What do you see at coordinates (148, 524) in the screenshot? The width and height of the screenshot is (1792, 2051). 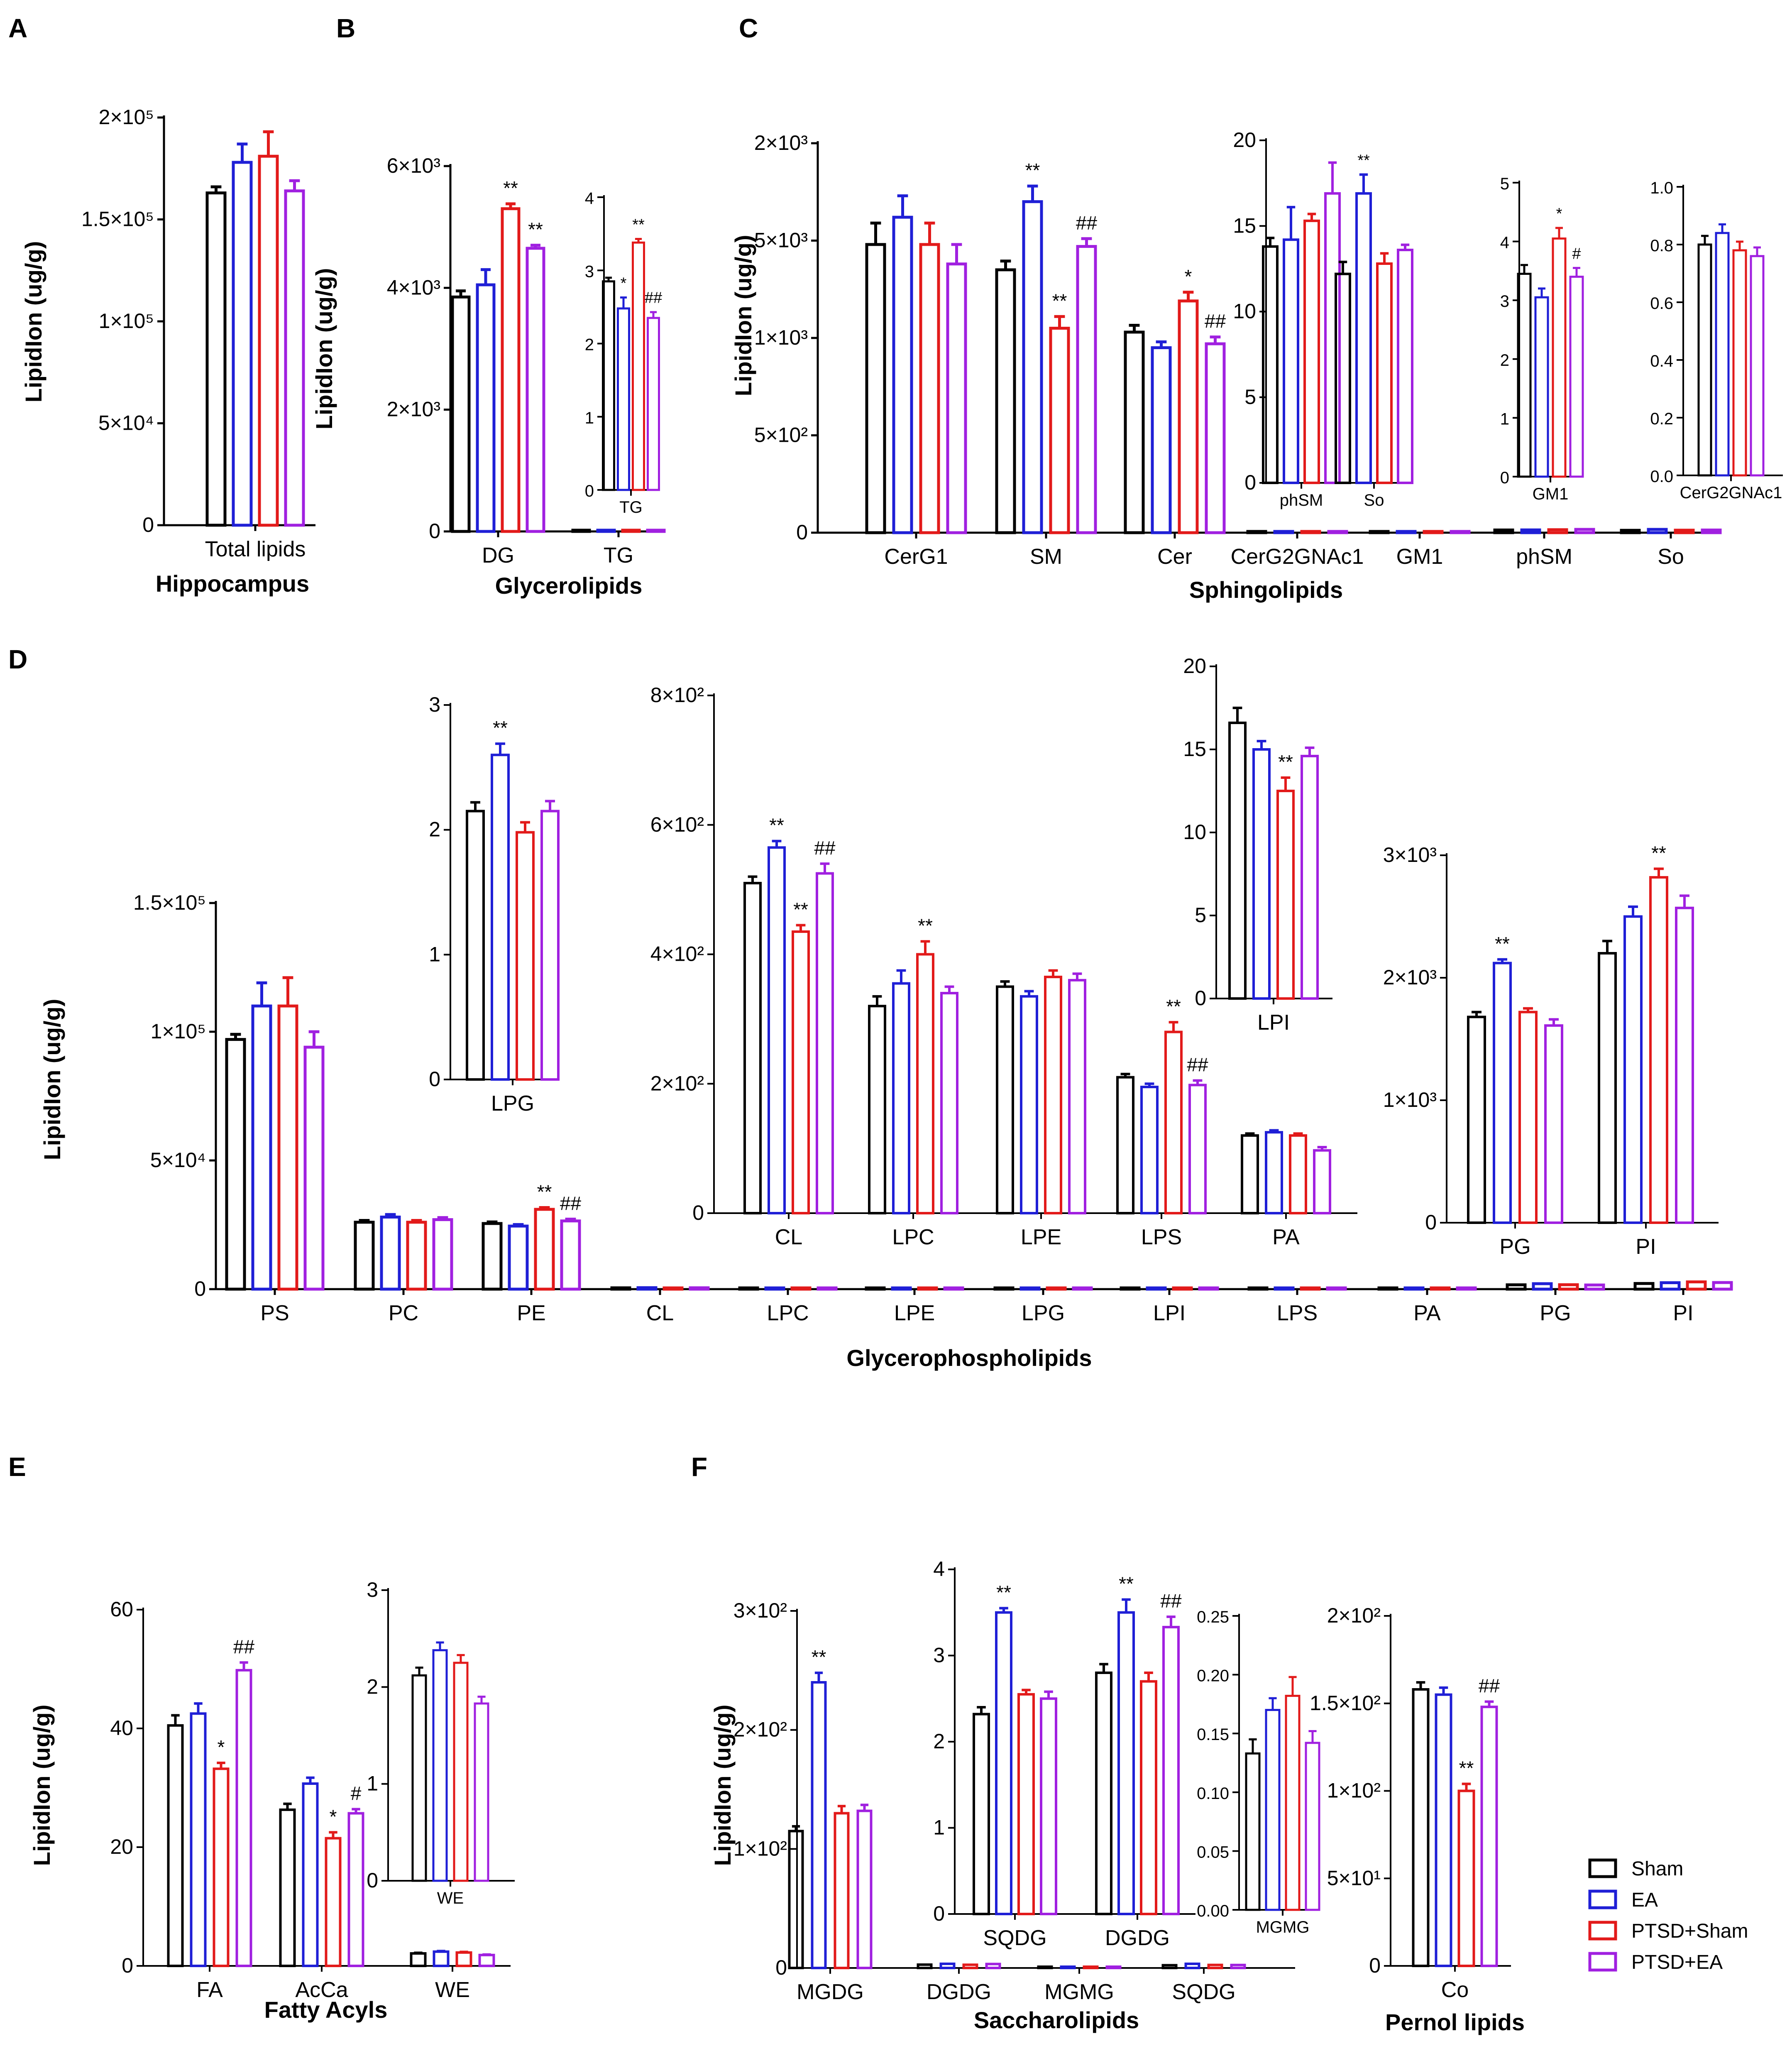 I see `a-y-tick-label: 0` at bounding box center [148, 524].